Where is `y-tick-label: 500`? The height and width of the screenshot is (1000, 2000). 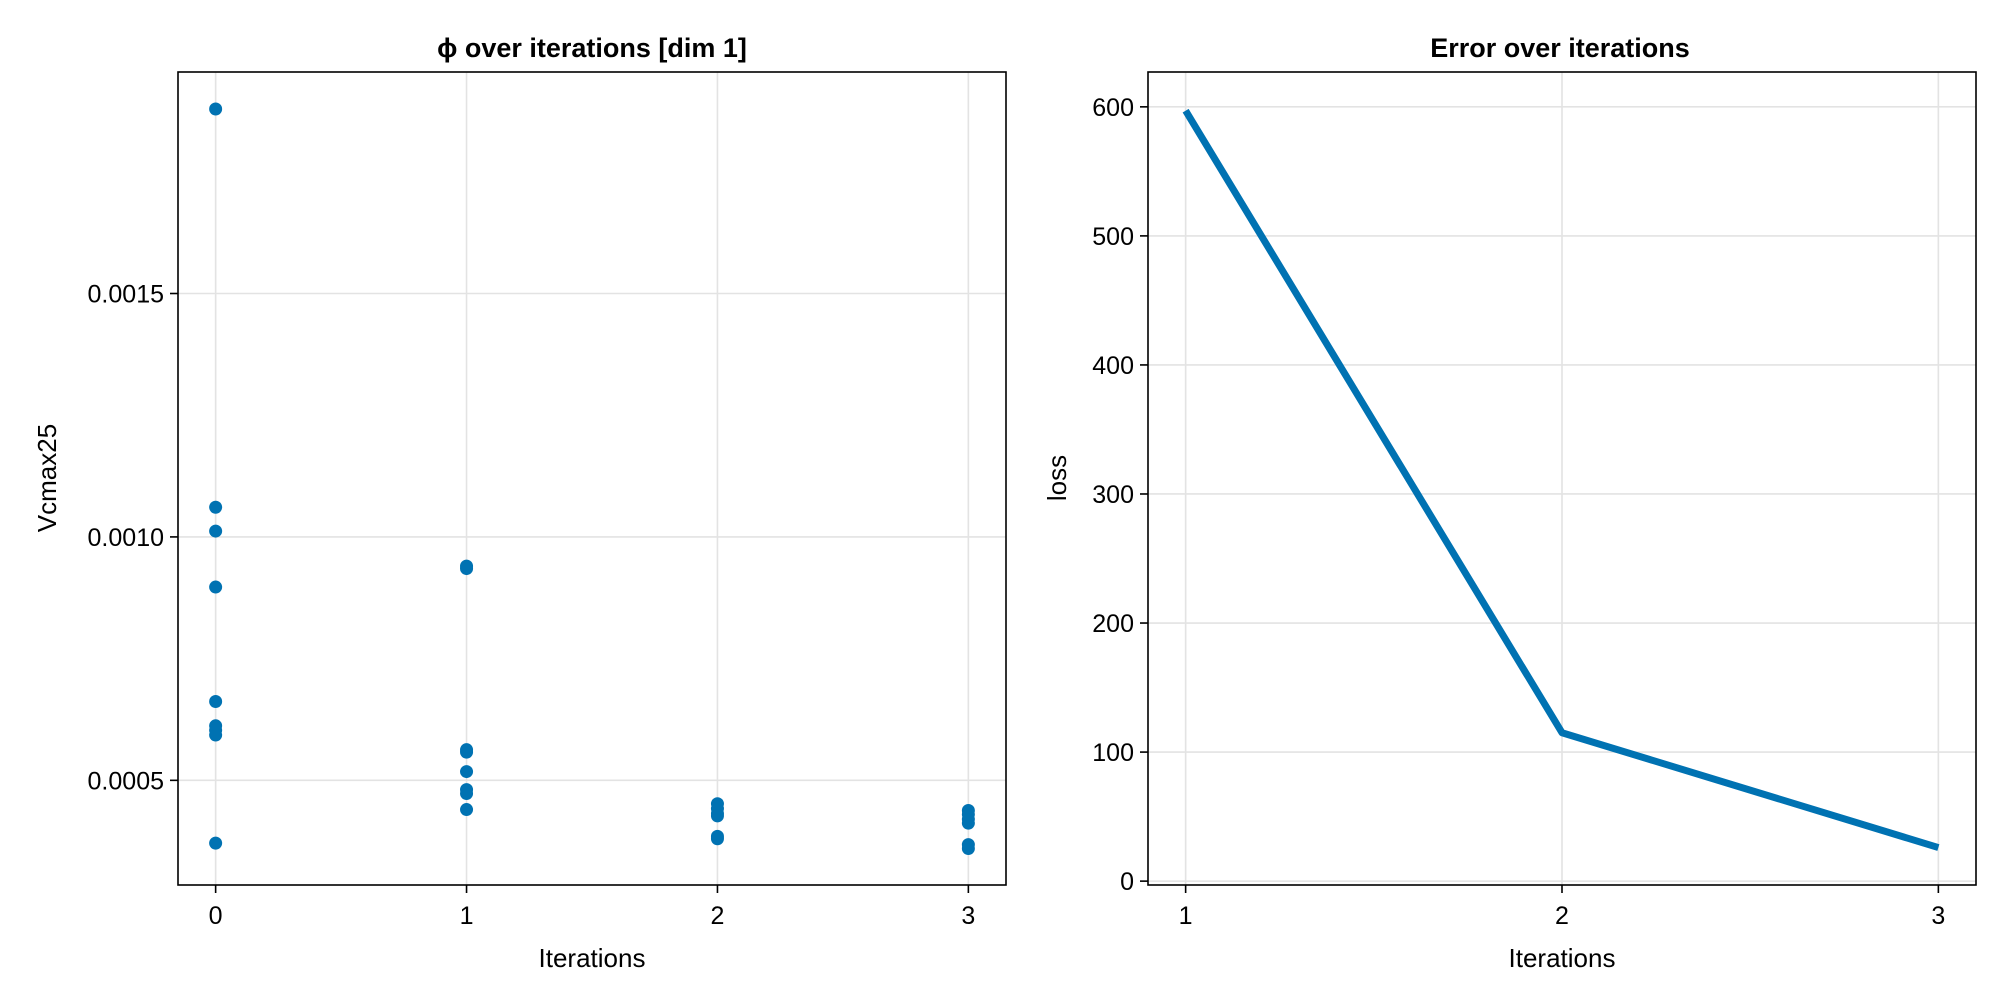
y-tick-label: 500 is located at coordinates (1113, 237).